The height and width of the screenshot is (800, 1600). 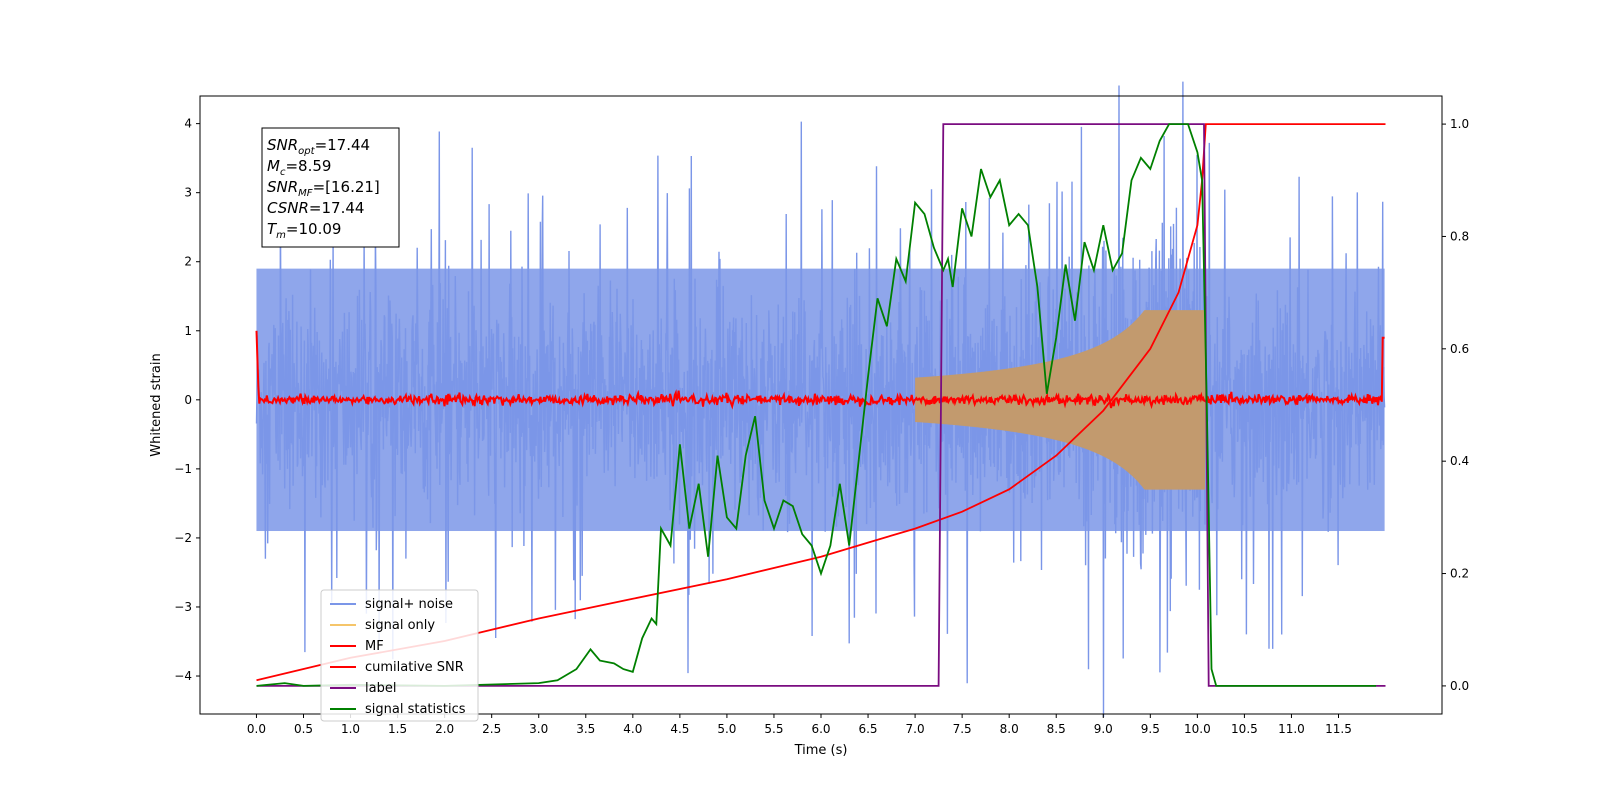 I want to click on legend-label: signal+ noise, so click(x=409, y=604).